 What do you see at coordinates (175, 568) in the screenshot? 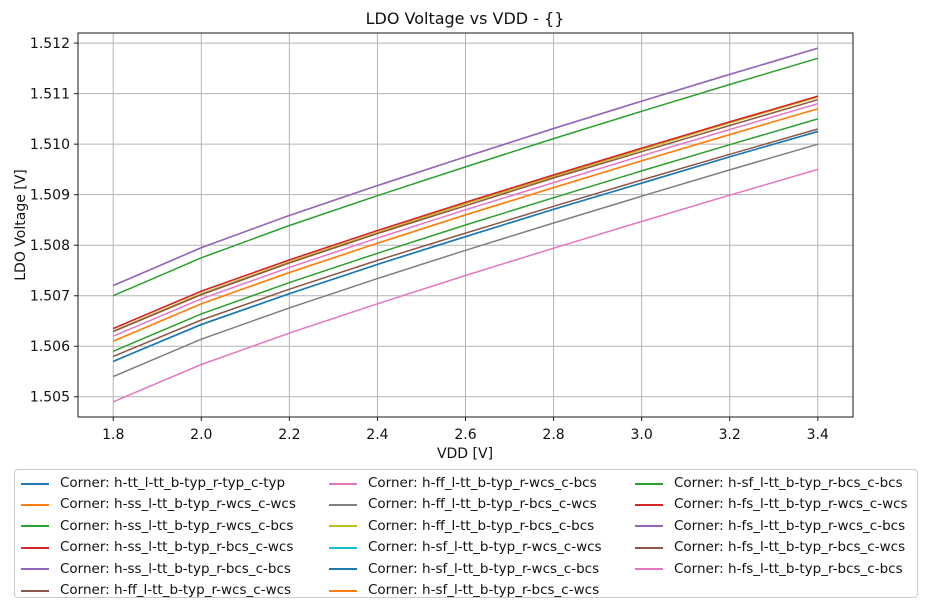
I see `legend-label: Corner: h-ss_l-tt_b-typ_r-bcs_c-bcs` at bounding box center [175, 568].